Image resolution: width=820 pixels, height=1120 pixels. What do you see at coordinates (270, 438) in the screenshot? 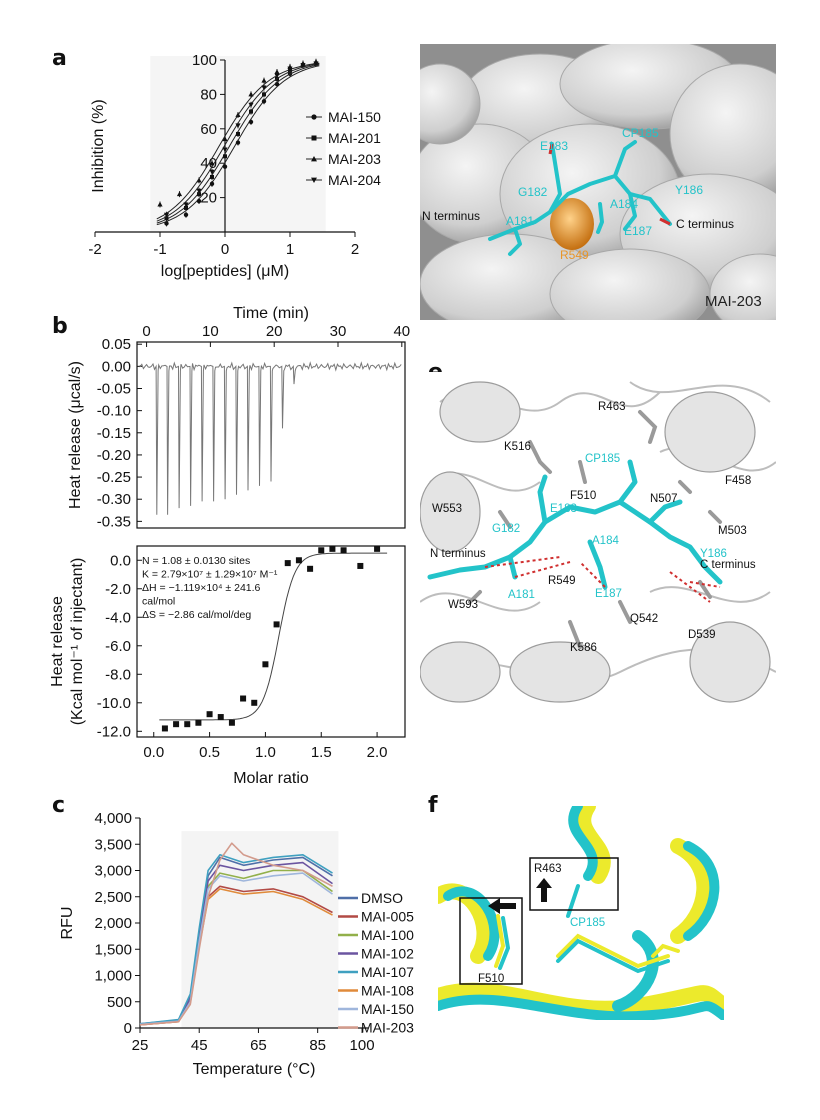
I see `itc-raw-trace` at bounding box center [270, 438].